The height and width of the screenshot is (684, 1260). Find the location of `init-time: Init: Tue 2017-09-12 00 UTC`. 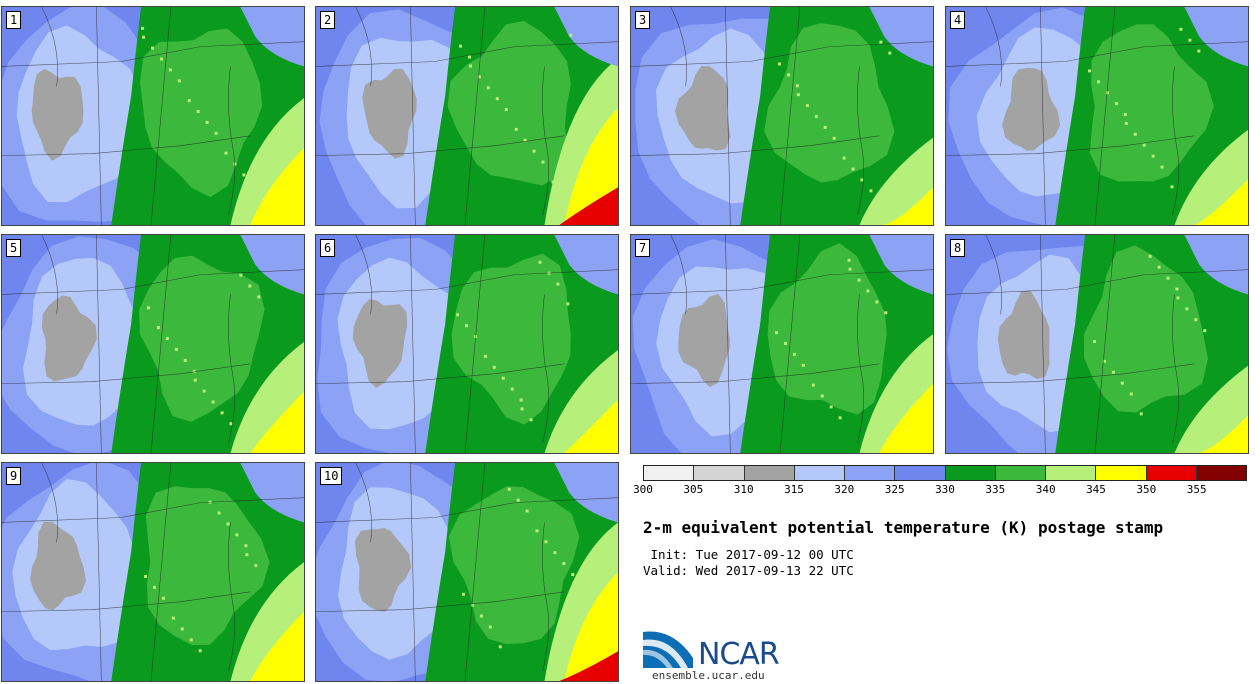

init-time: Init: Tue 2017-09-12 00 UTC is located at coordinates (748, 554).